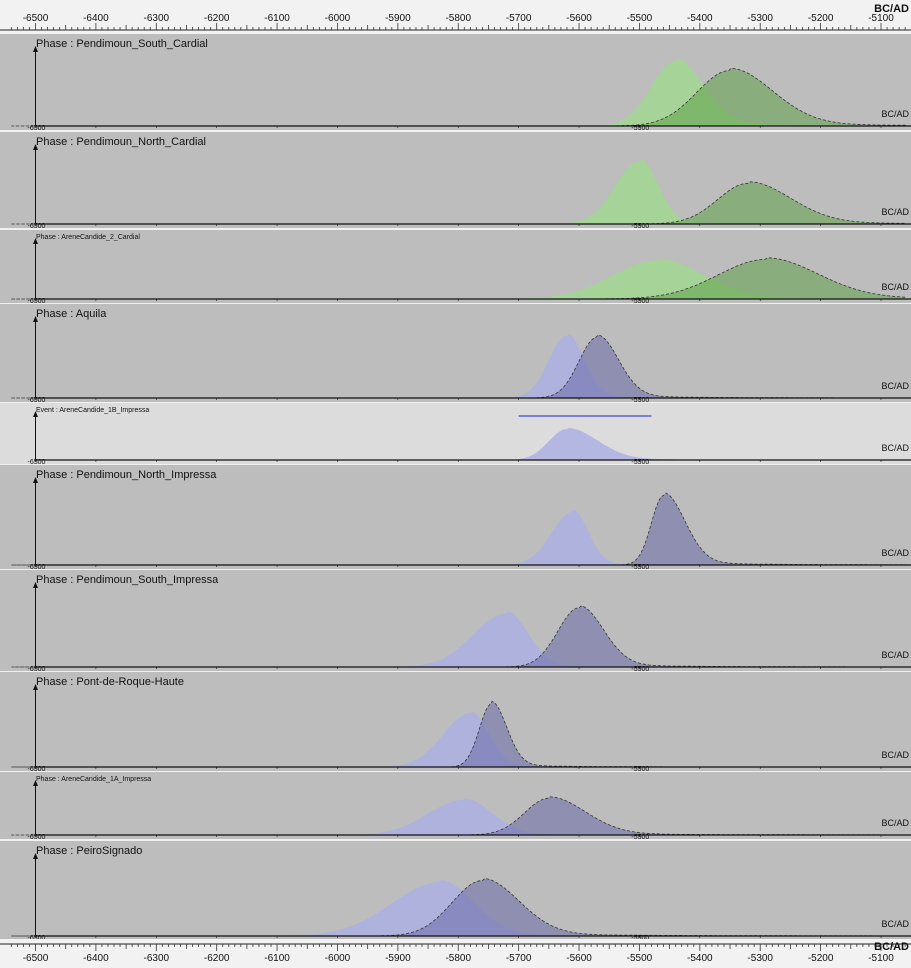  Describe the element at coordinates (121, 142) in the screenshot. I see `panel-title: Phase : Pendimoun_North_Cardial` at that location.